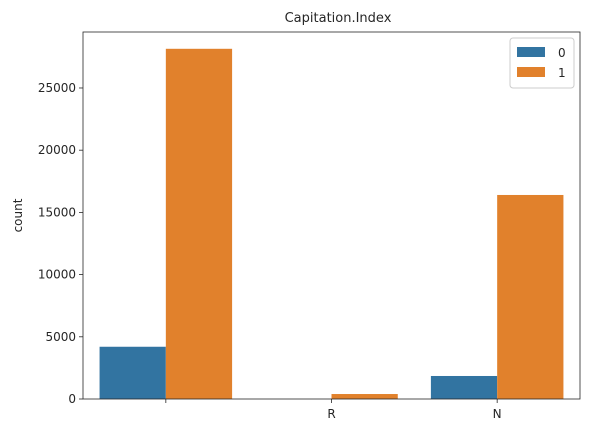 Image resolution: width=589 pixels, height=433 pixels. I want to click on y-tick-label: 15000, so click(57, 212).